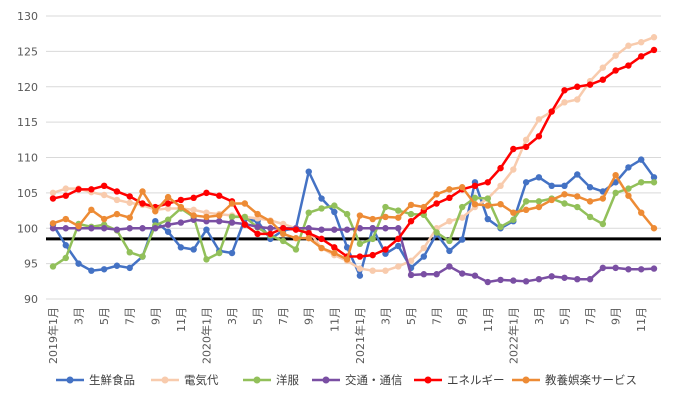 The width and height of the screenshot is (682, 403). I want to click on legend-swatch-marker, so click(326, 380).